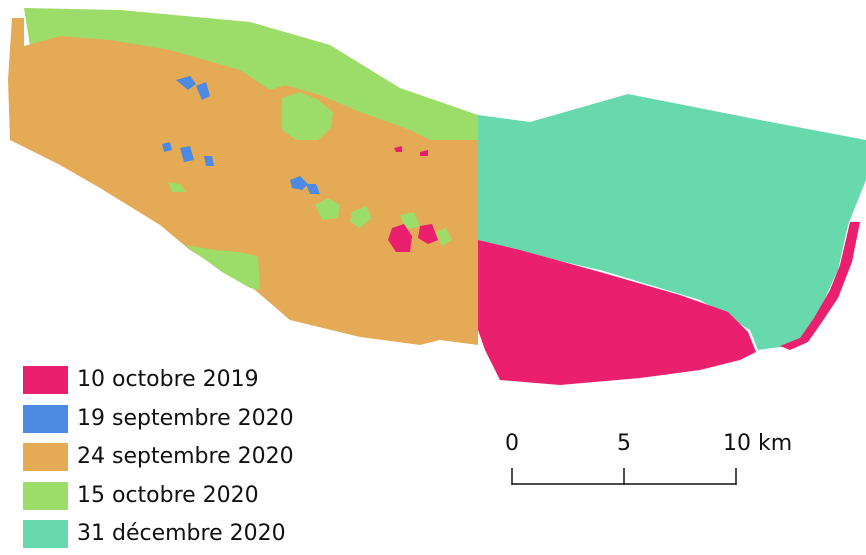 This screenshot has width=866, height=555. Describe the element at coordinates (168, 495) in the screenshot. I see `legend-label: 15 octobre 2020` at that location.